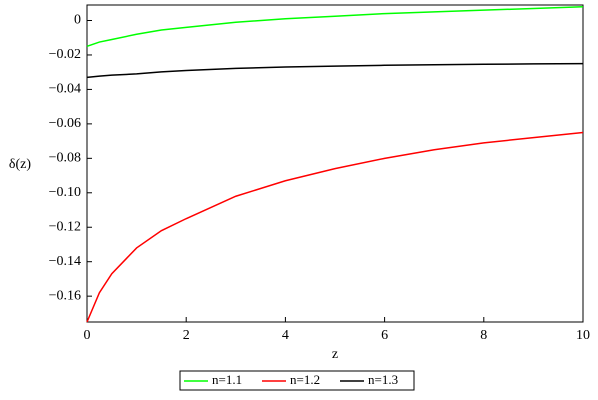  I want to click on y-tick-label: −0.06, so click(65, 123).